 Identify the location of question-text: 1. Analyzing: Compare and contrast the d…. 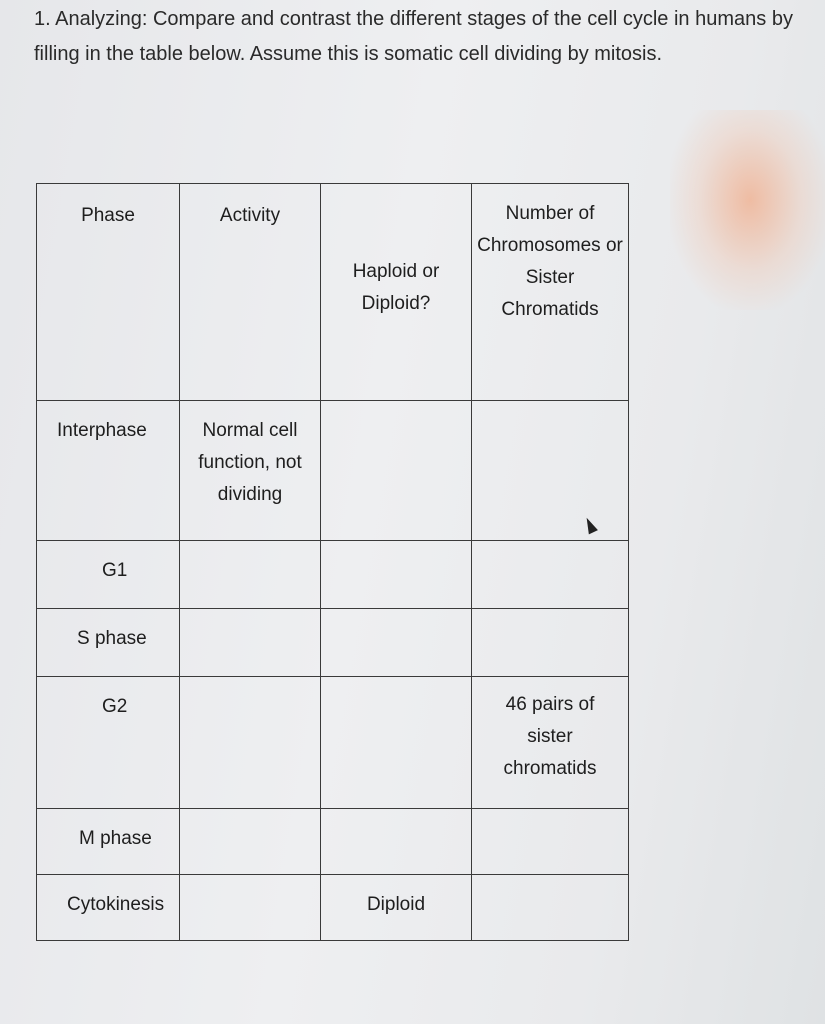
(413, 36).